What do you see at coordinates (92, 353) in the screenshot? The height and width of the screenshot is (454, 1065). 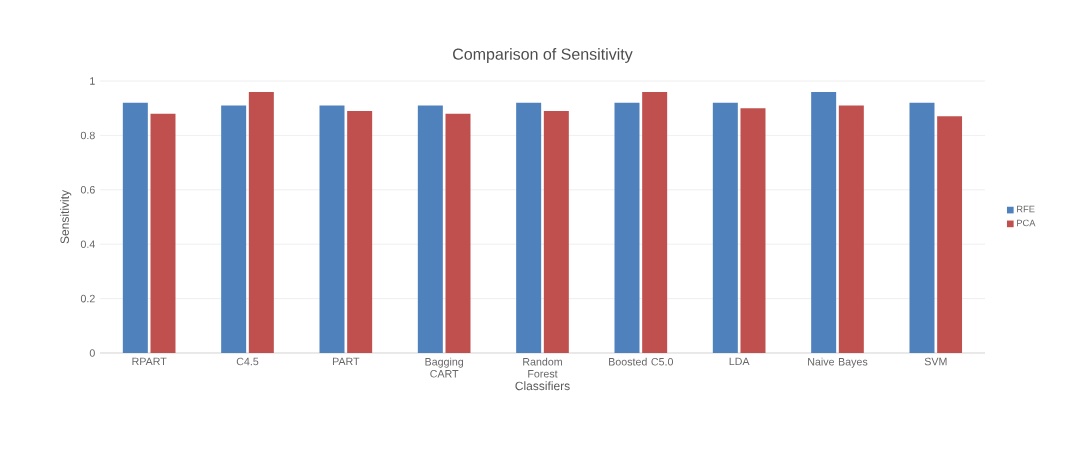 I see `y-tick-label: 0` at bounding box center [92, 353].